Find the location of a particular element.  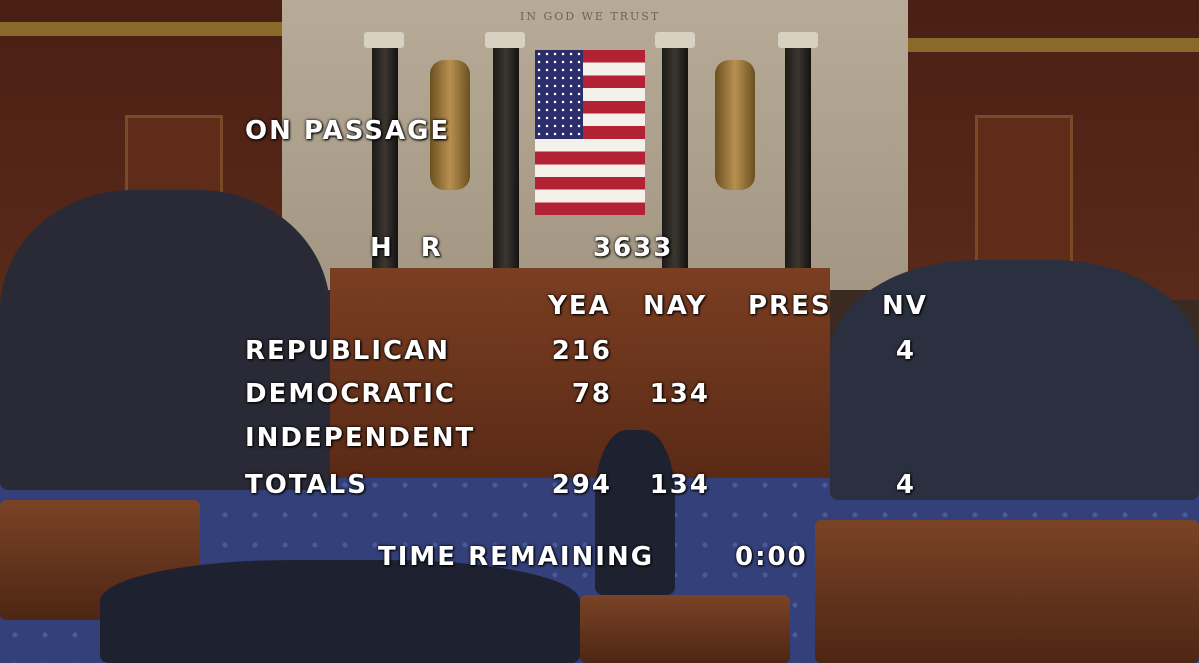

member-standing is located at coordinates (635, 512).